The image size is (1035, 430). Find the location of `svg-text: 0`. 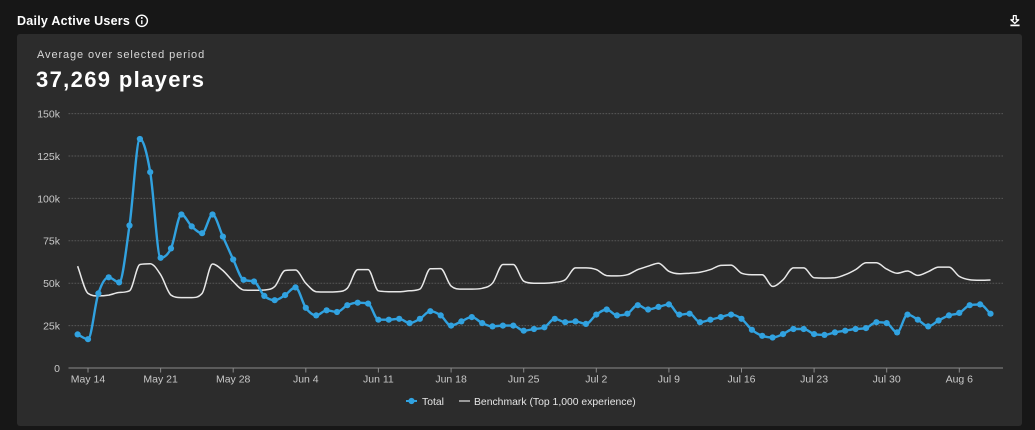

svg-text: 0 is located at coordinates (57, 369).